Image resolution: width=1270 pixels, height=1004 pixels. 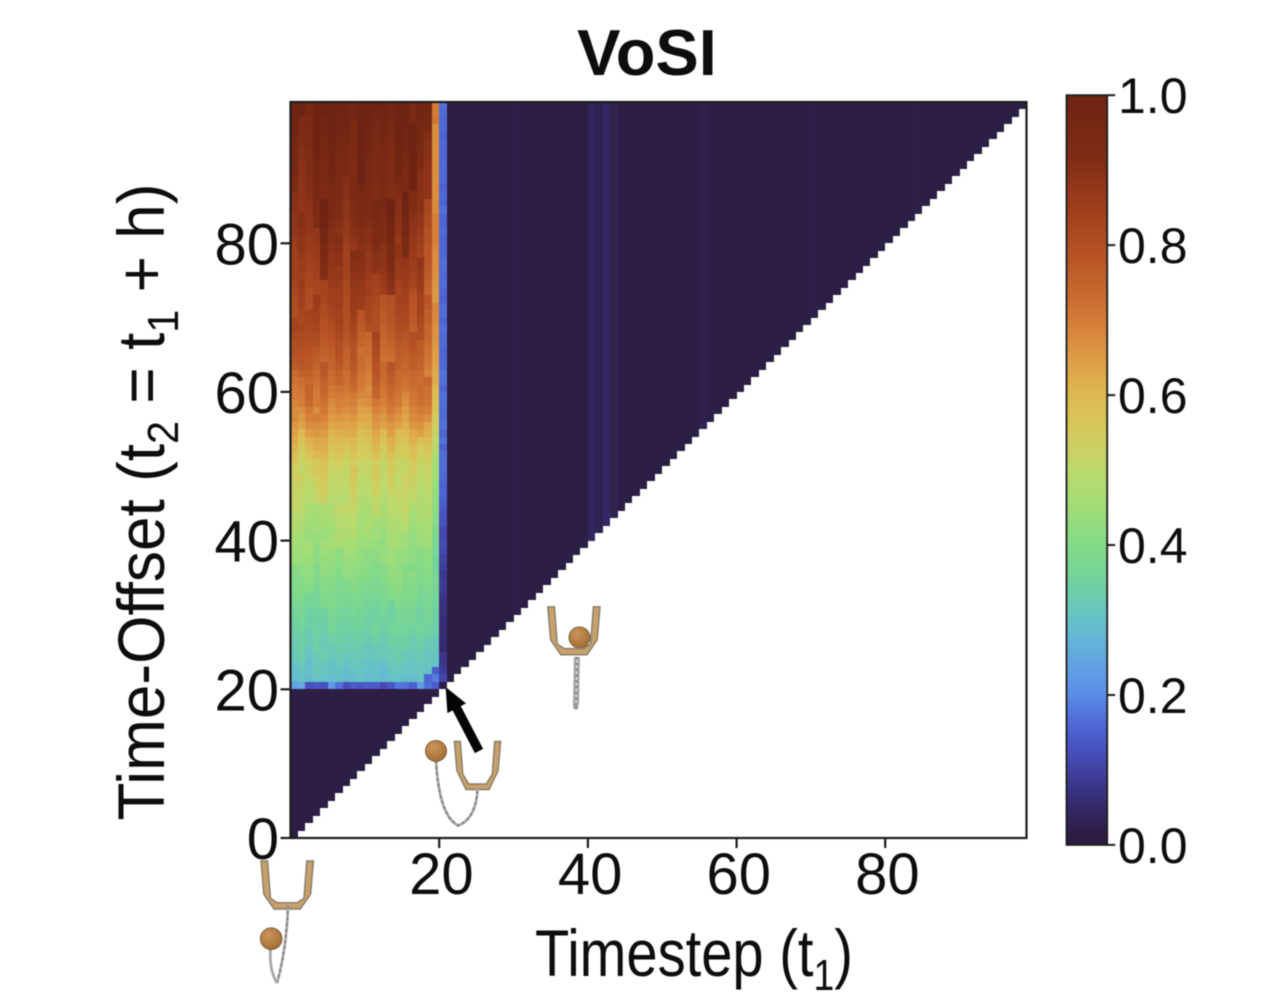 What do you see at coordinates (647, 52) in the screenshot?
I see `svg-text: VoSI` at bounding box center [647, 52].